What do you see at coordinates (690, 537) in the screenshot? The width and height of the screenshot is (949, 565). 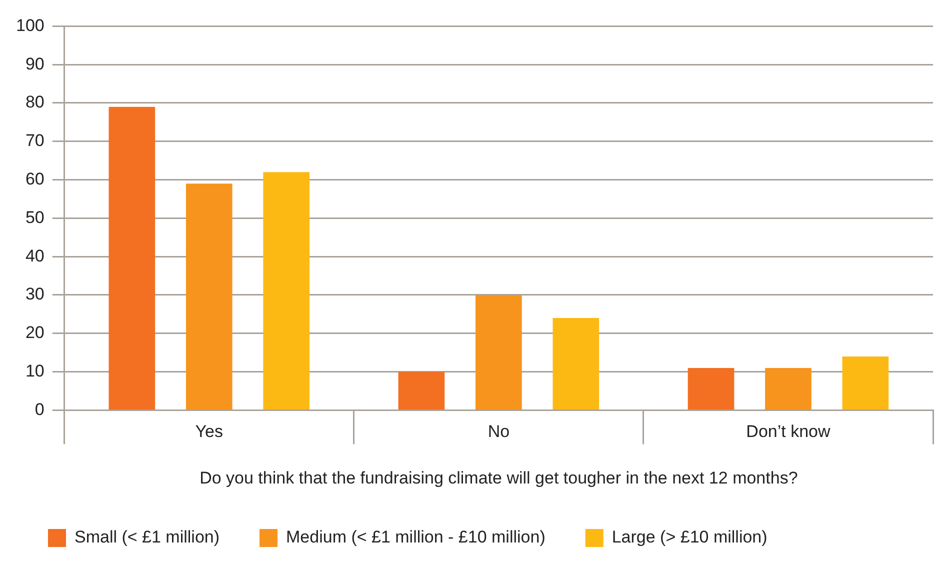 I see `legend-label: Large (> £10 million)` at bounding box center [690, 537].